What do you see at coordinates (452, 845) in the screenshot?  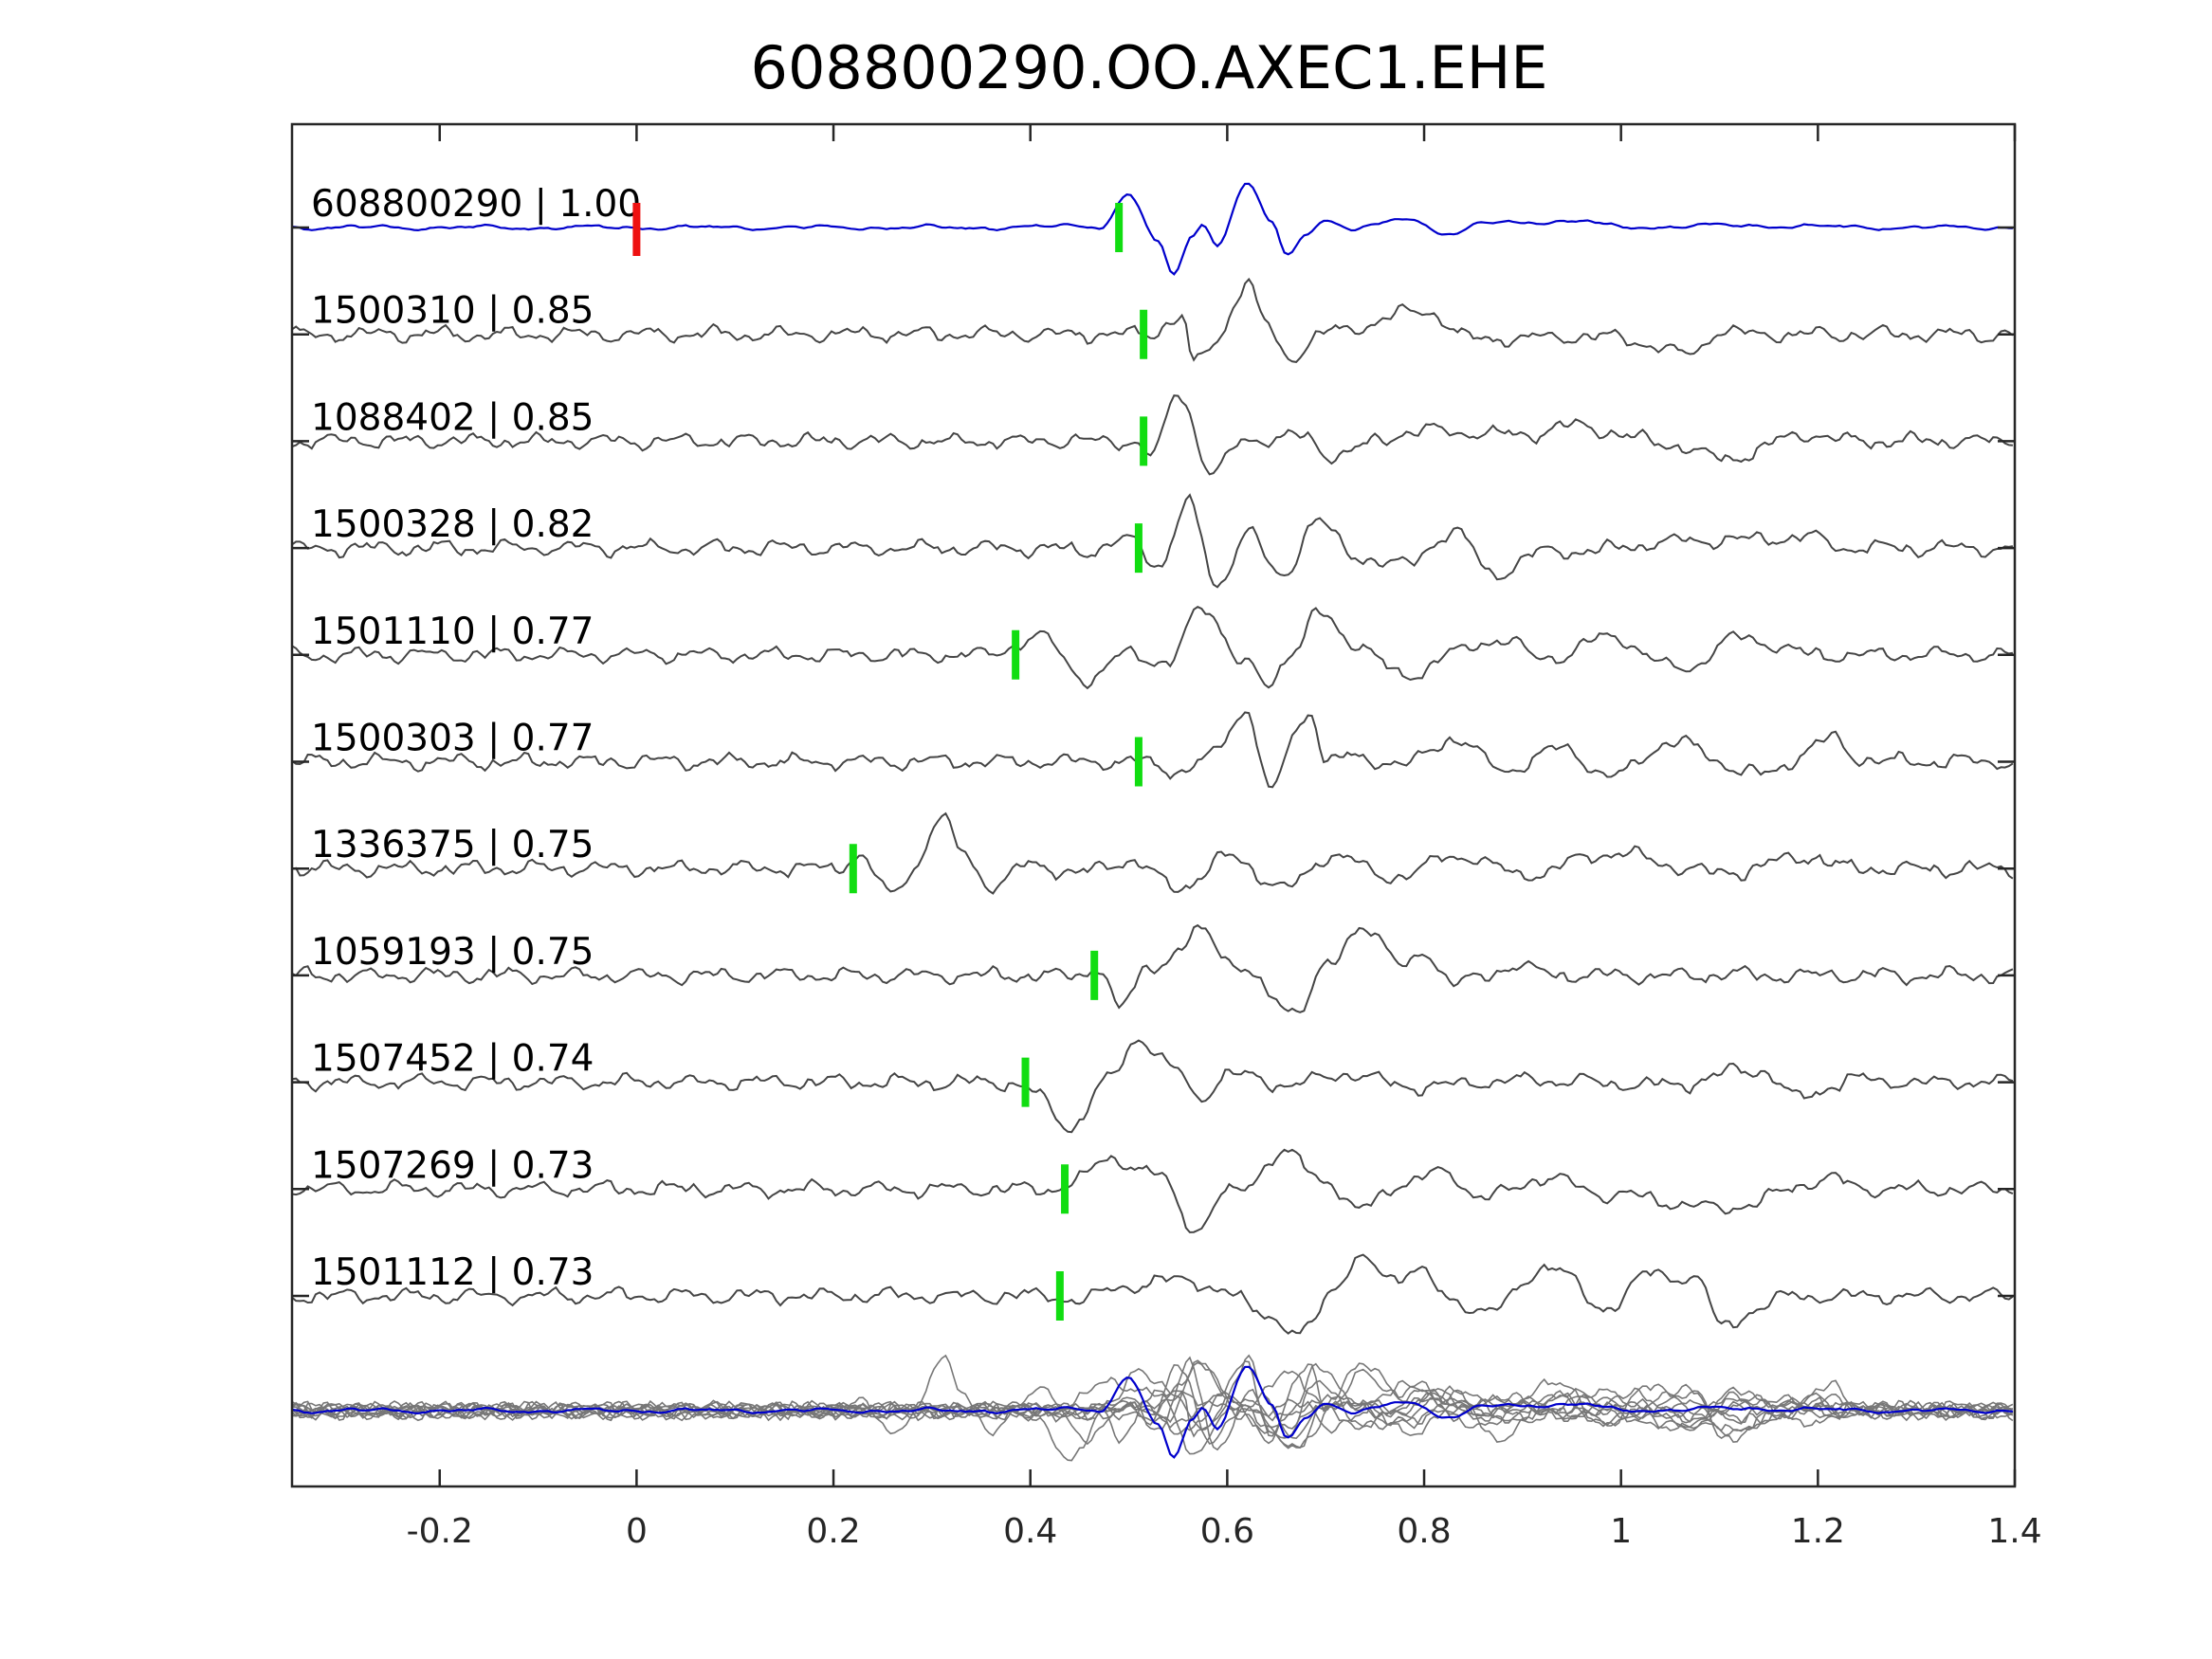 I see `trace-label: 1336375 | 0.75` at bounding box center [452, 845].